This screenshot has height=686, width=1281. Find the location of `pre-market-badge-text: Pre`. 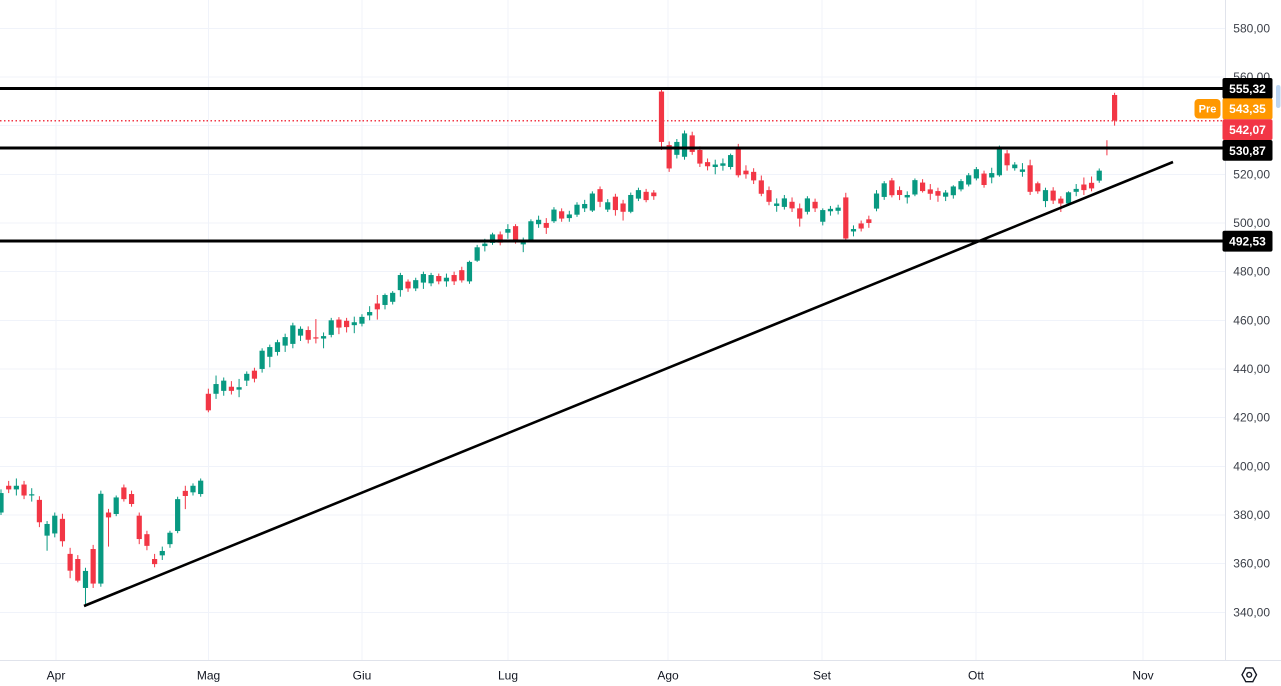

pre-market-badge-text: Pre is located at coordinates (1208, 110).